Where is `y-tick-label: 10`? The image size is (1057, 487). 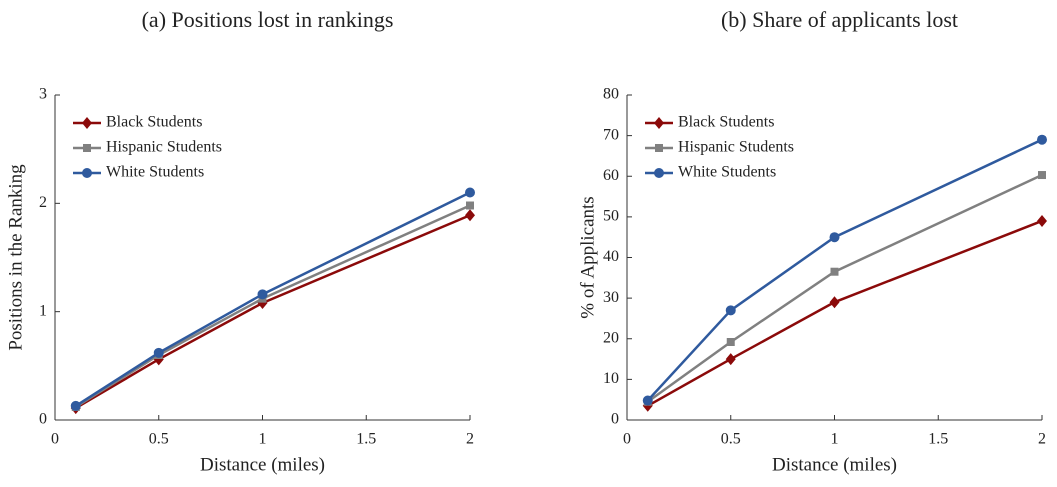
y-tick-label: 10 is located at coordinates (611, 378).